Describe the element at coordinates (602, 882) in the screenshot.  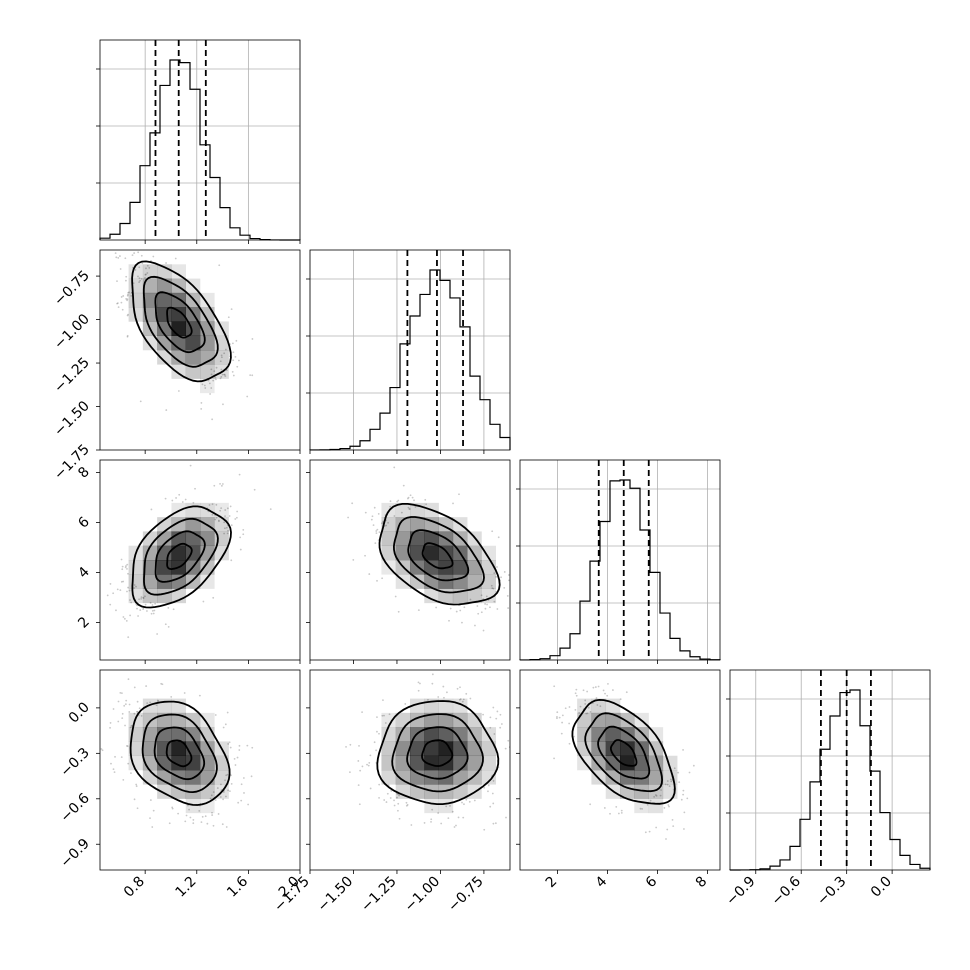
I see `x-tick-label: 4` at that location.